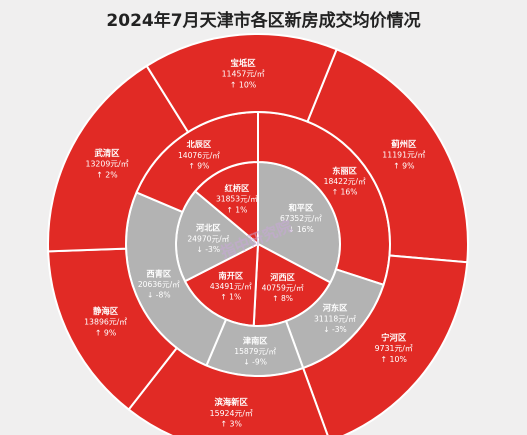  I want to click on label-outer-4-district: 武清区, so click(107, 153).